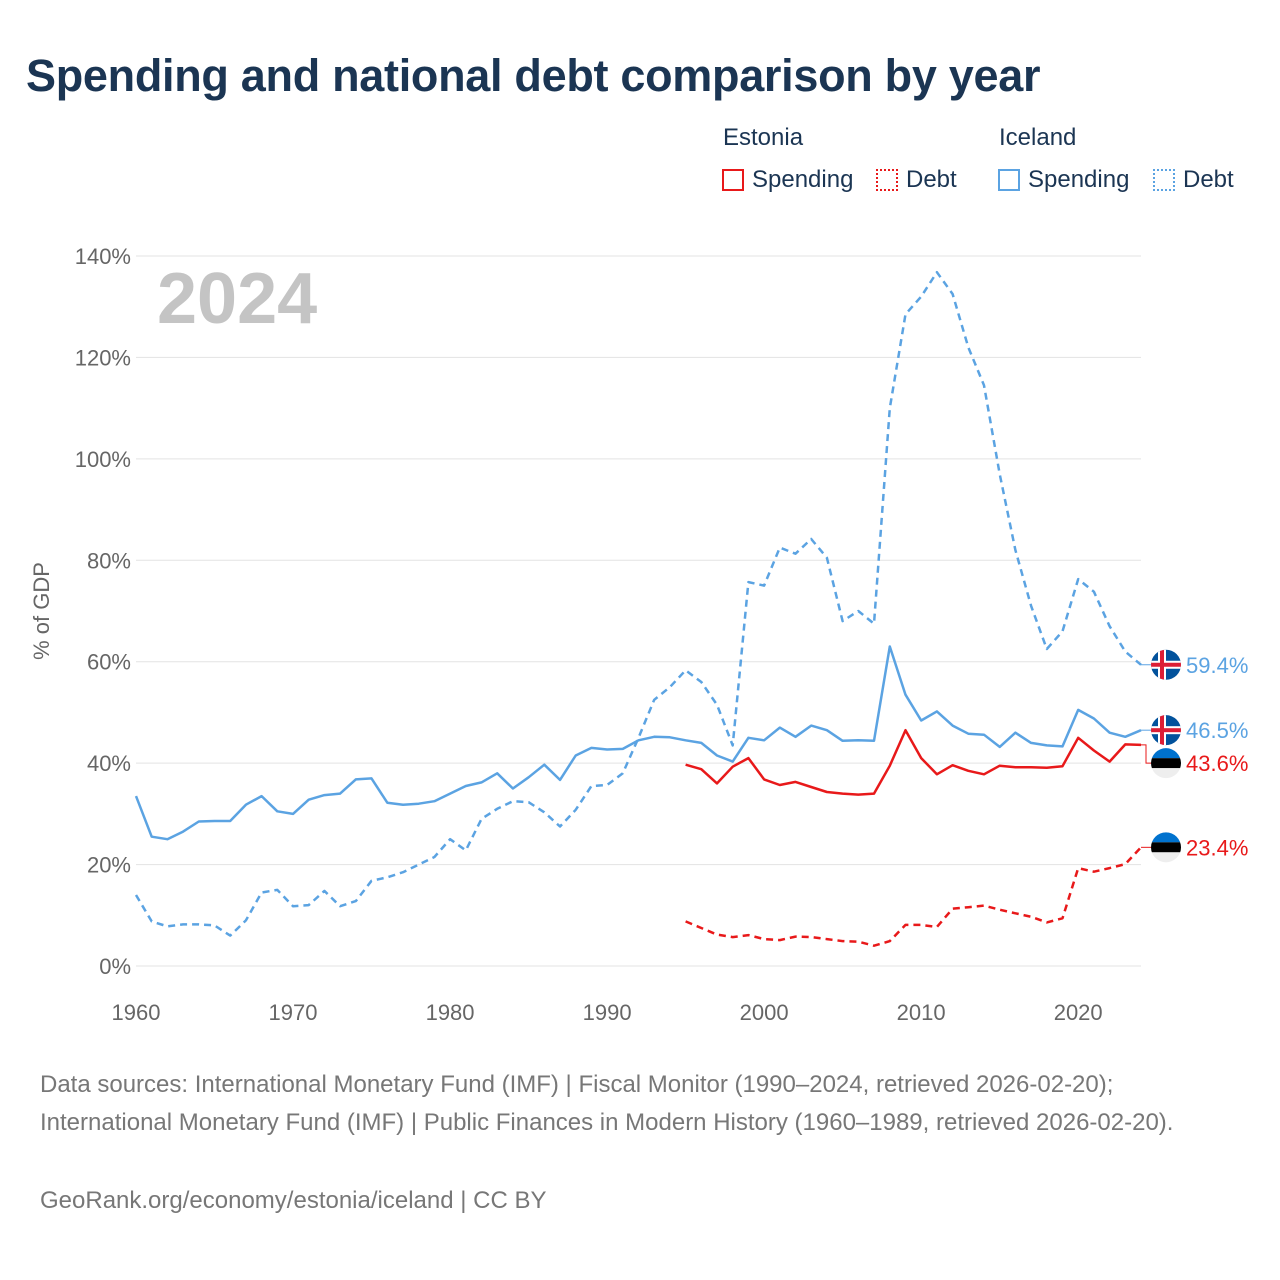 This screenshot has height=1280, width=1280. Describe the element at coordinates (763, 137) in the screenshot. I see `legend-group-estonia: Estonia` at that location.